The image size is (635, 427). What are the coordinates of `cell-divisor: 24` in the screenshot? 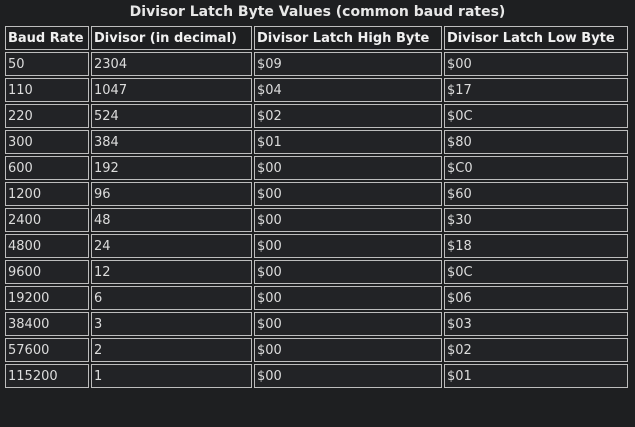 It's located at (171, 246).